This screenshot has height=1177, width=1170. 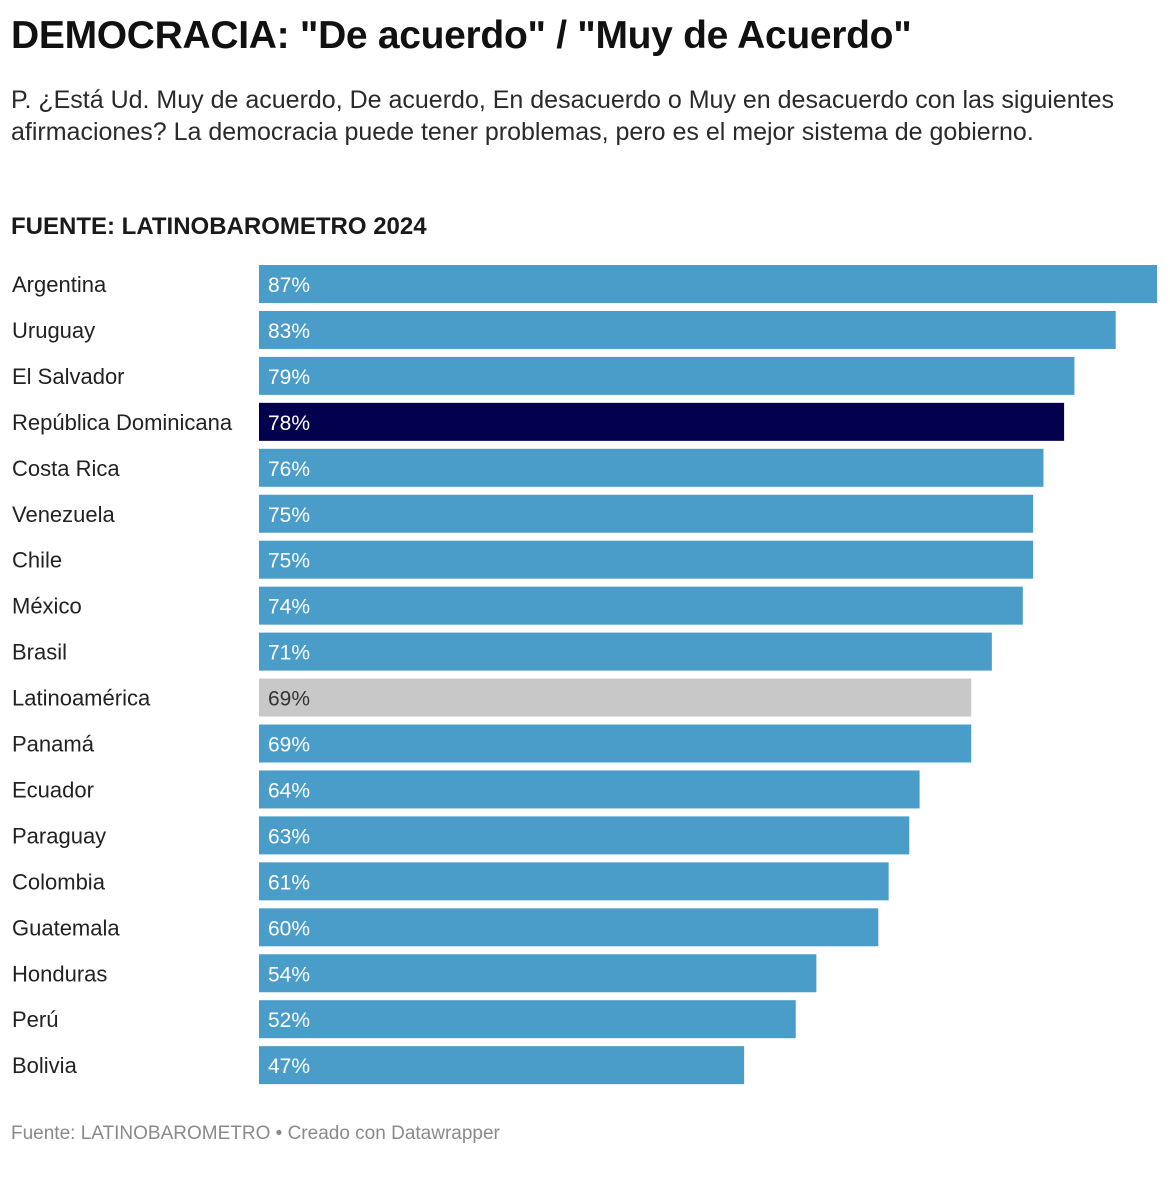 I want to click on bar-row-costa-rica: Costa Rica 76%, so click(x=528, y=467).